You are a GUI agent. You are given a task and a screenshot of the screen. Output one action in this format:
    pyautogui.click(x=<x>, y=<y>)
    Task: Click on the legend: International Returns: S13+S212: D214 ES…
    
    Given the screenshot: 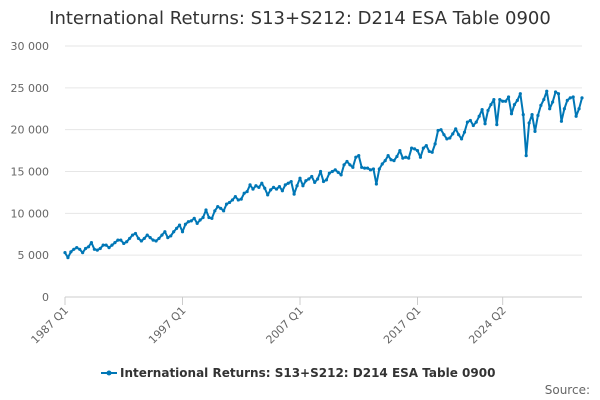 What is the action you would take?
    pyautogui.click(x=298, y=373)
    